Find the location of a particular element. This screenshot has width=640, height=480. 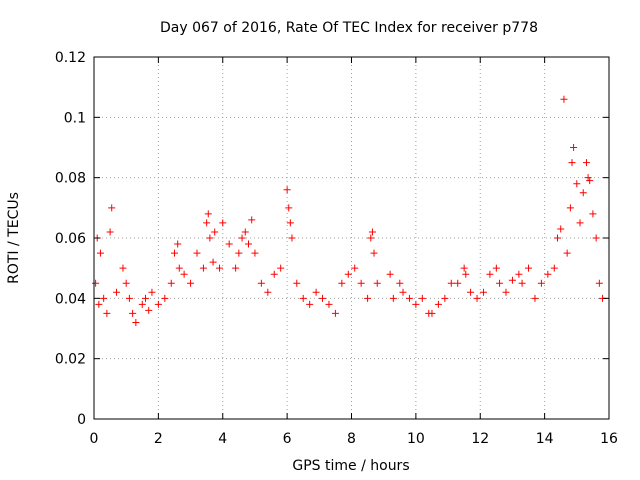

x-tick-label: 10 is located at coordinates (416, 439).